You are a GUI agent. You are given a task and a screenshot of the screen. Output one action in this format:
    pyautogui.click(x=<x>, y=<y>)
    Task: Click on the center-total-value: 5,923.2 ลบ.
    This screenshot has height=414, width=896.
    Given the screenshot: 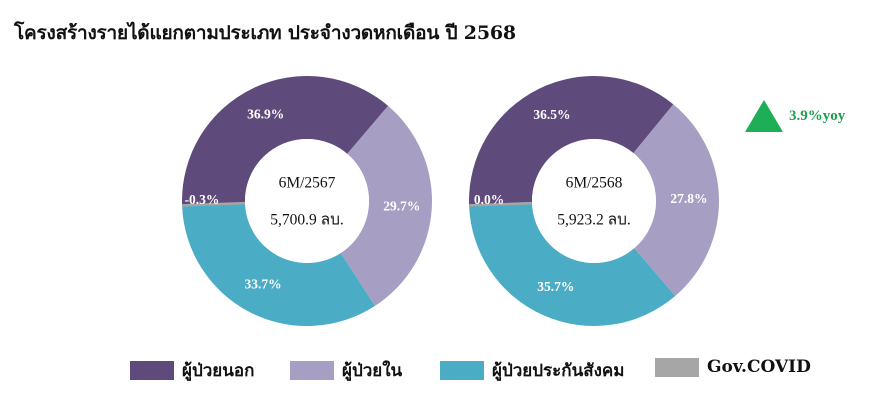 What is the action you would take?
    pyautogui.click(x=594, y=220)
    